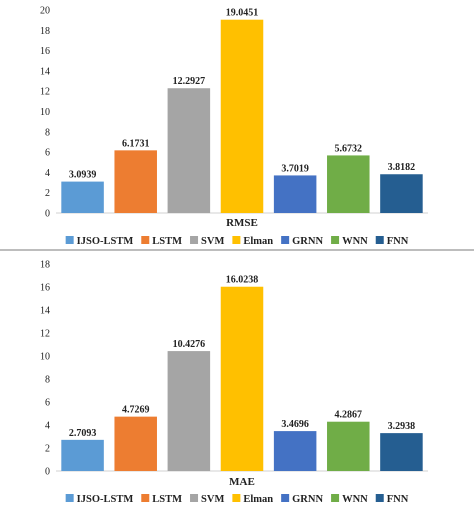 This screenshot has height=514, width=474. Describe the element at coordinates (45, 31) in the screenshot. I see `rmse-y-tick-label: 18` at that location.